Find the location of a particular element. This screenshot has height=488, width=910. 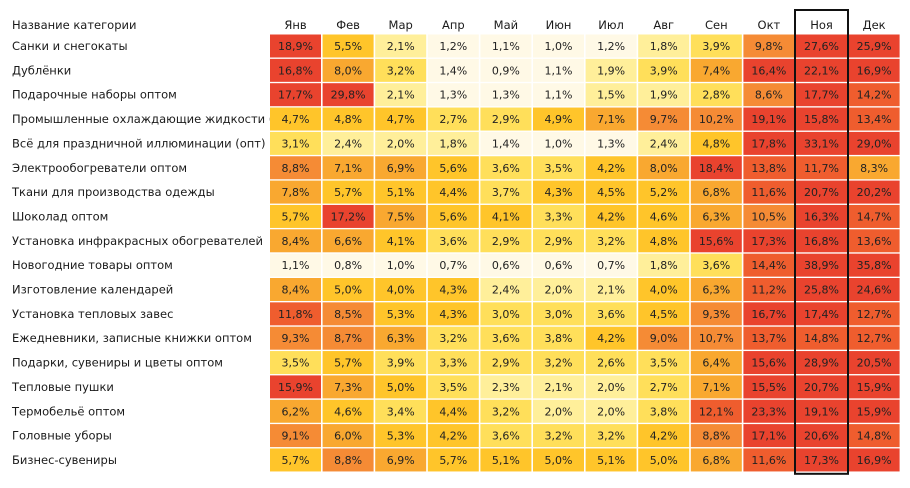

cell-value-label: 16,9% is located at coordinates (874, 460).